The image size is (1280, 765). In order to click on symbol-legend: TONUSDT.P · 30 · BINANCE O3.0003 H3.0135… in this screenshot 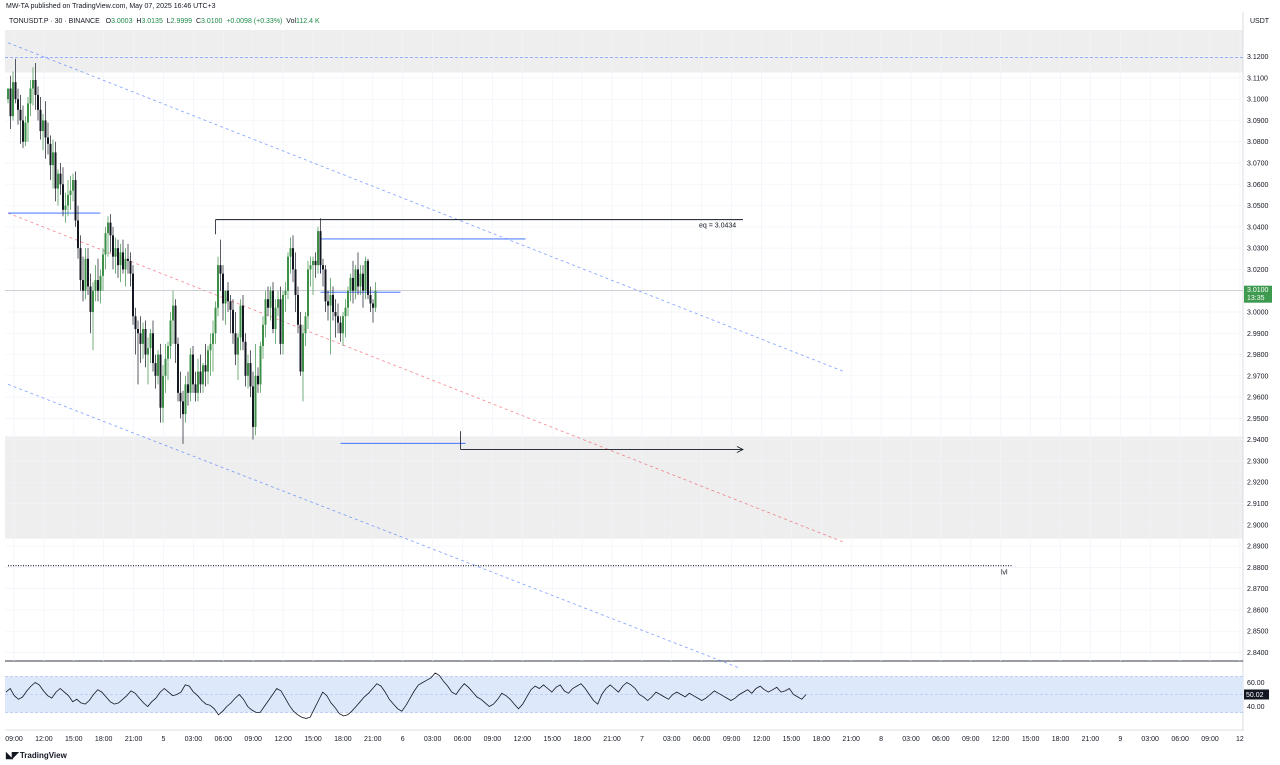, I will do `click(164, 21)`.